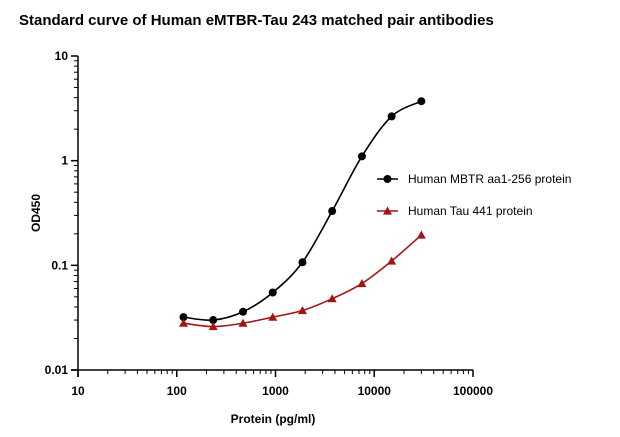 The width and height of the screenshot is (620, 437). What do you see at coordinates (387, 179) in the screenshot?
I see `legend-marker-circle` at bounding box center [387, 179].